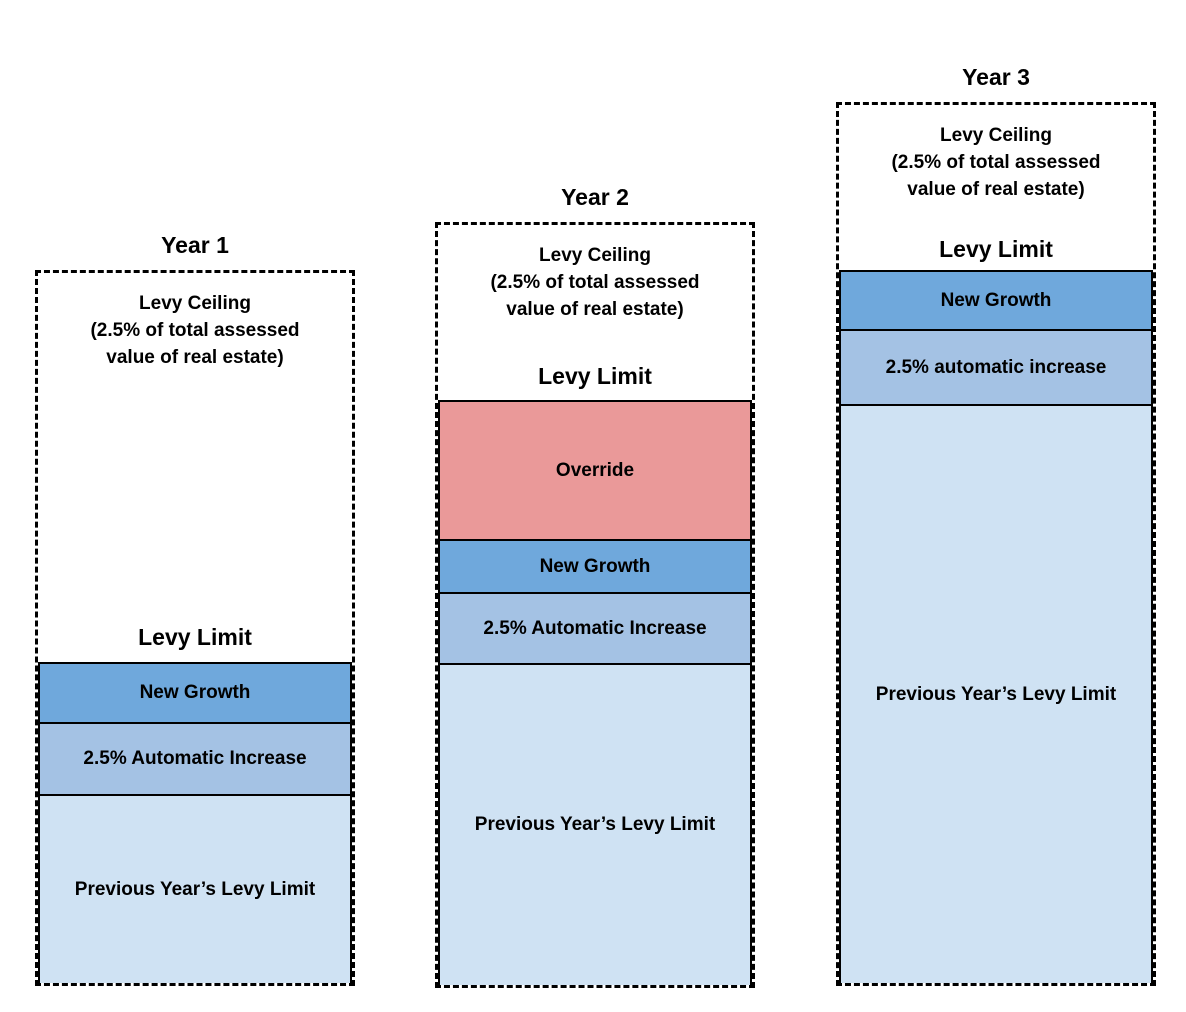  I want to click on year2-segment-new-growth: New Growth, so click(595, 565).